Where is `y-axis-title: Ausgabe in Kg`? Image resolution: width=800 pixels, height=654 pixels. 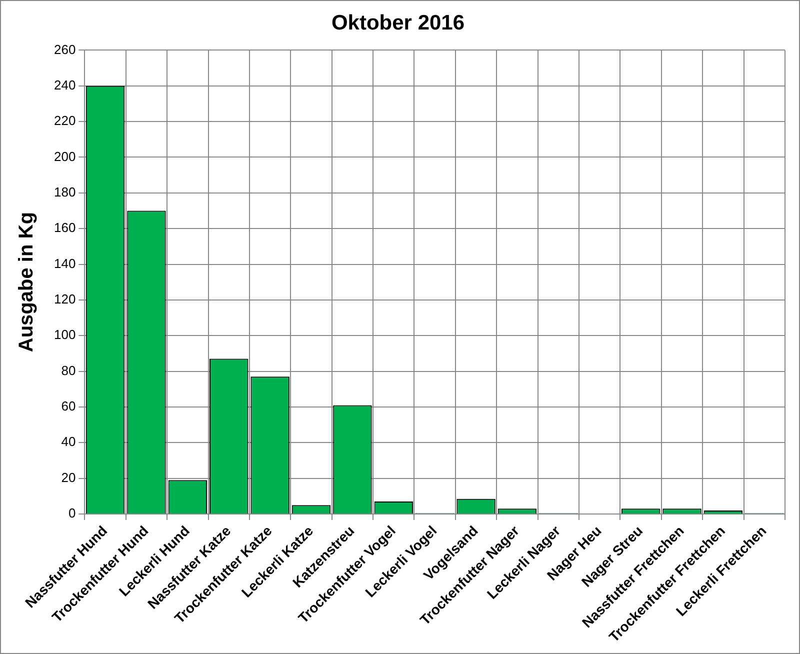 y-axis-title: Ausgabe in Kg is located at coordinates (27, 282).